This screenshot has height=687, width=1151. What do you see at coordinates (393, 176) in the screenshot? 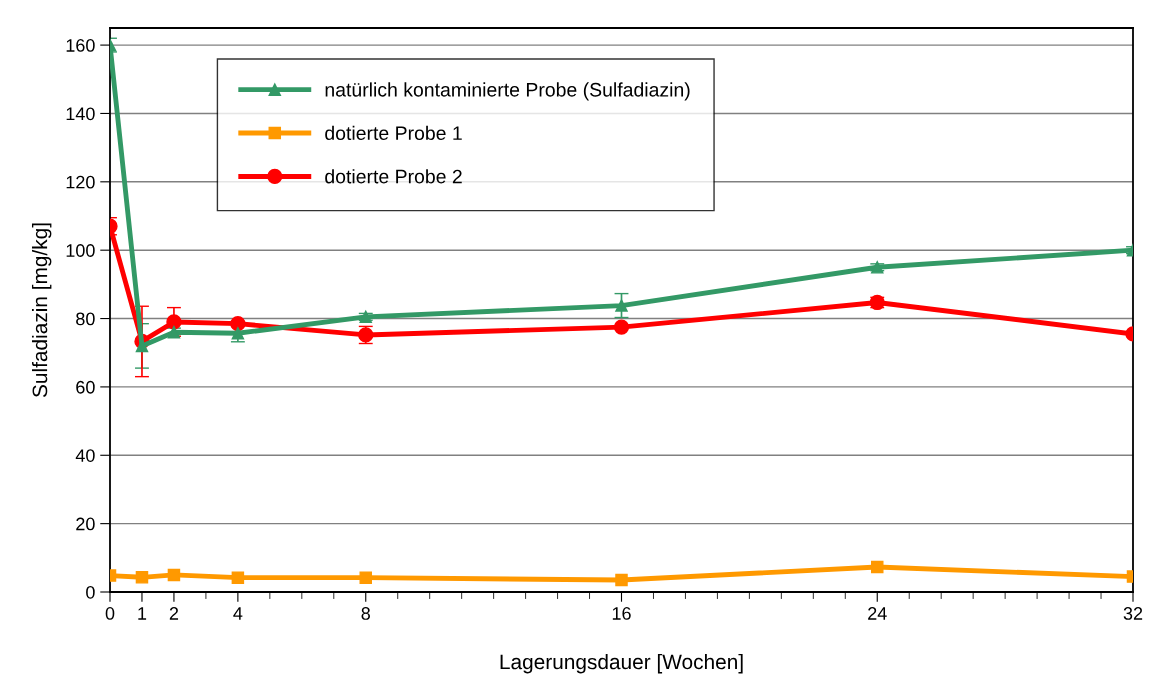
I see `legend-label: dotierte Probe 2` at bounding box center [393, 176].